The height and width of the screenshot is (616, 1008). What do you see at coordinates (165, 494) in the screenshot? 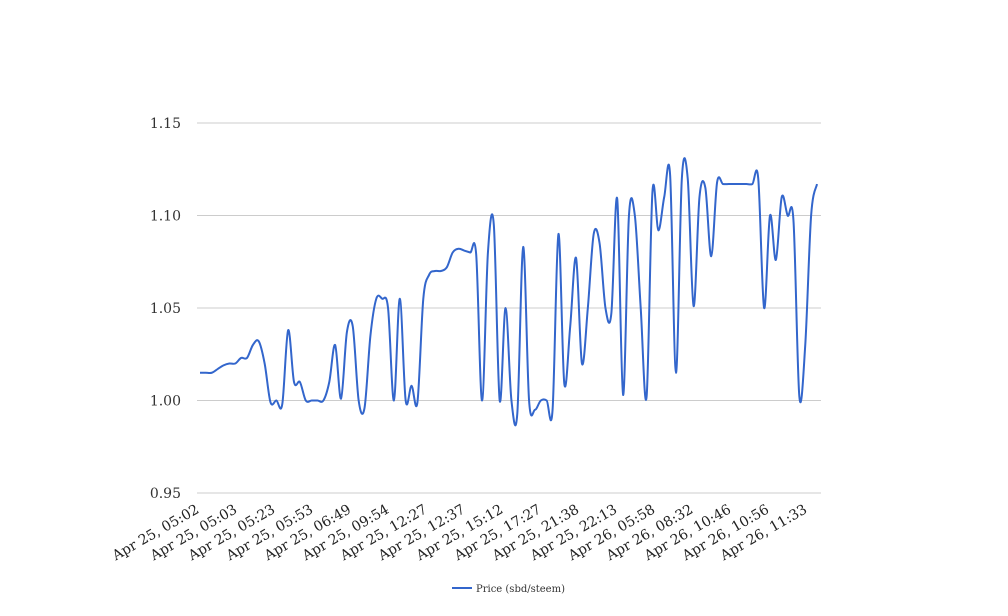
I see `y-tick-label: 0.95` at bounding box center [165, 494].